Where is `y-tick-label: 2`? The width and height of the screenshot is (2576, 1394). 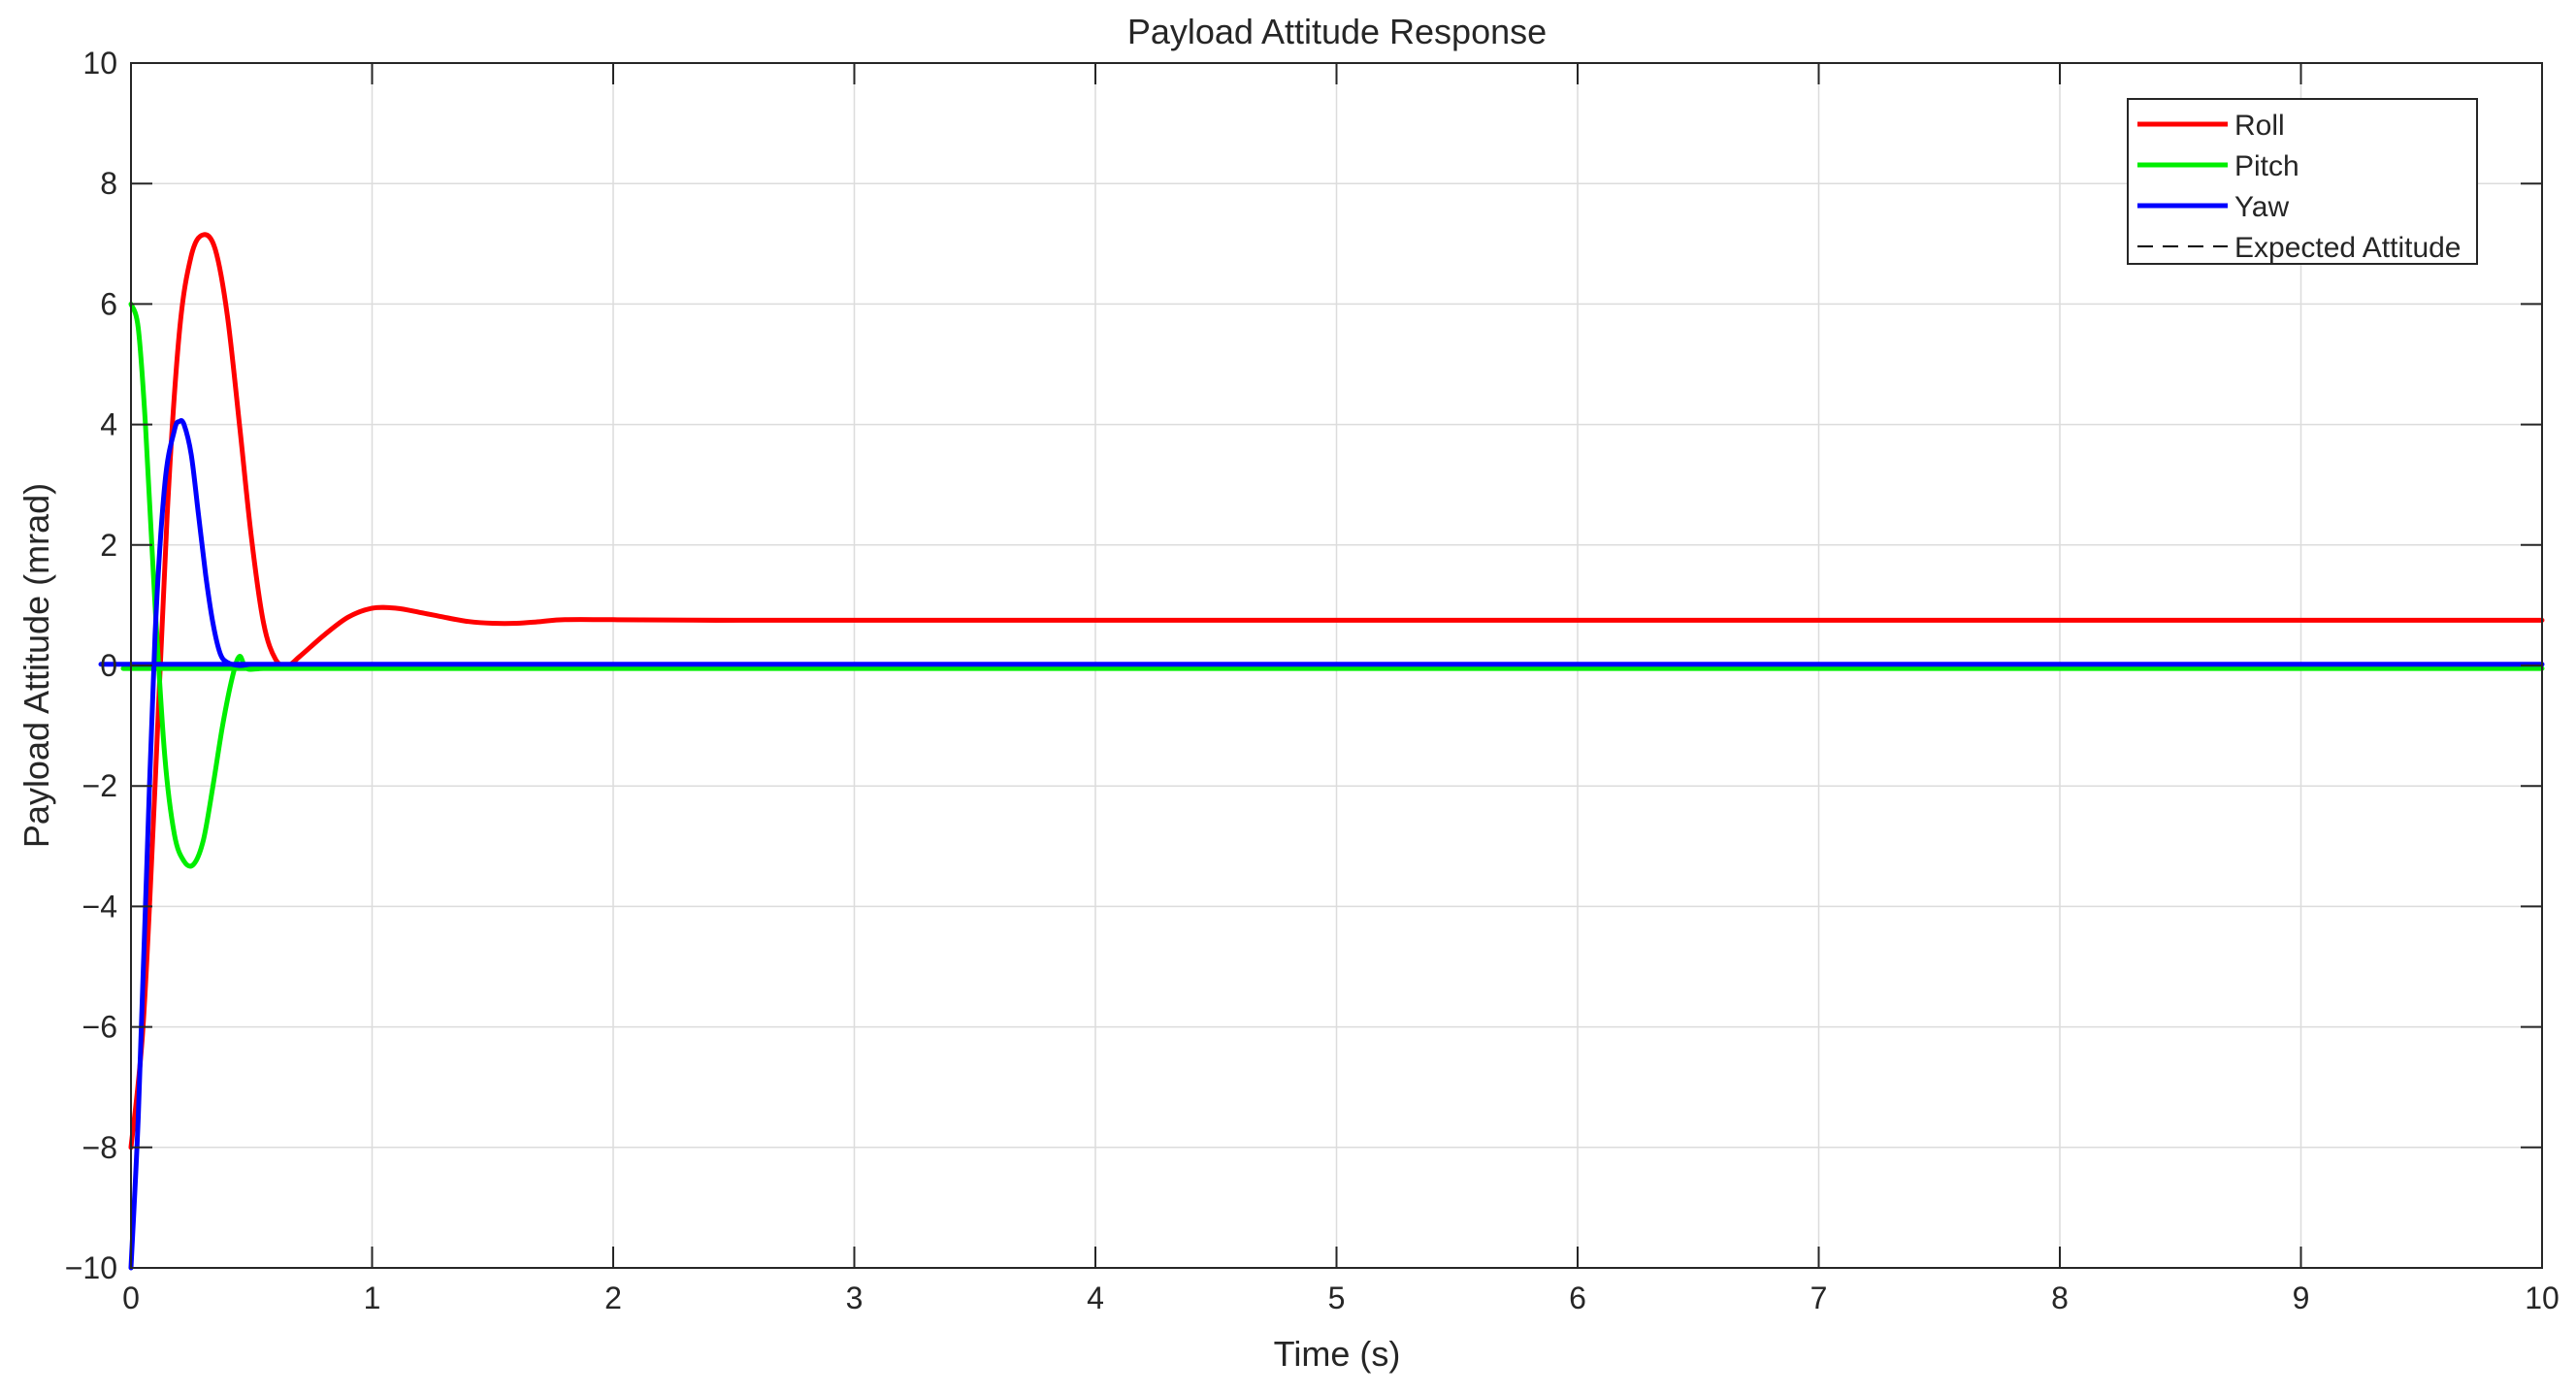
y-tick-label: 2 is located at coordinates (109, 545).